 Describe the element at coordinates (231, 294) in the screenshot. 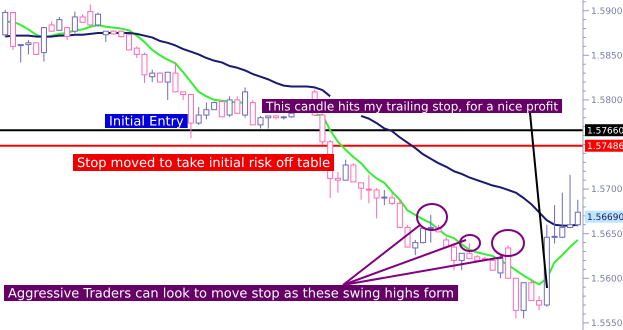

I see `annotation: Aggressive Traders can look to move stop as these swing highs form` at that location.